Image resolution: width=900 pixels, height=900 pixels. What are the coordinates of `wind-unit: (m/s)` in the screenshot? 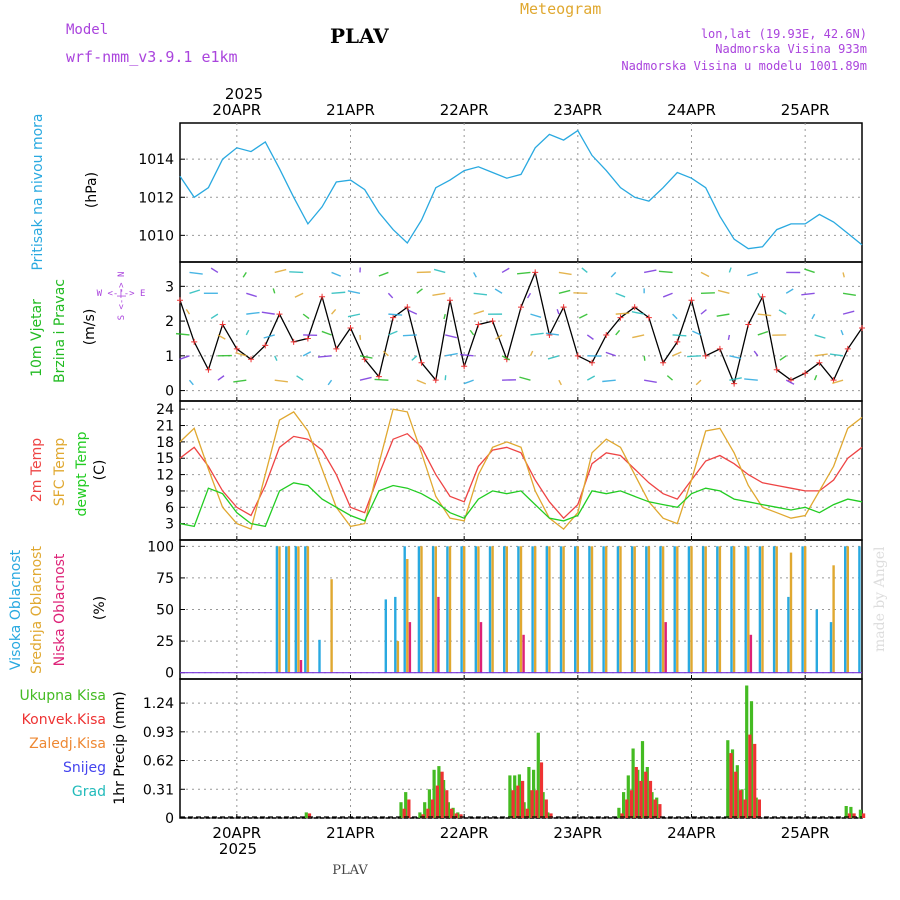 It's located at (90, 327).